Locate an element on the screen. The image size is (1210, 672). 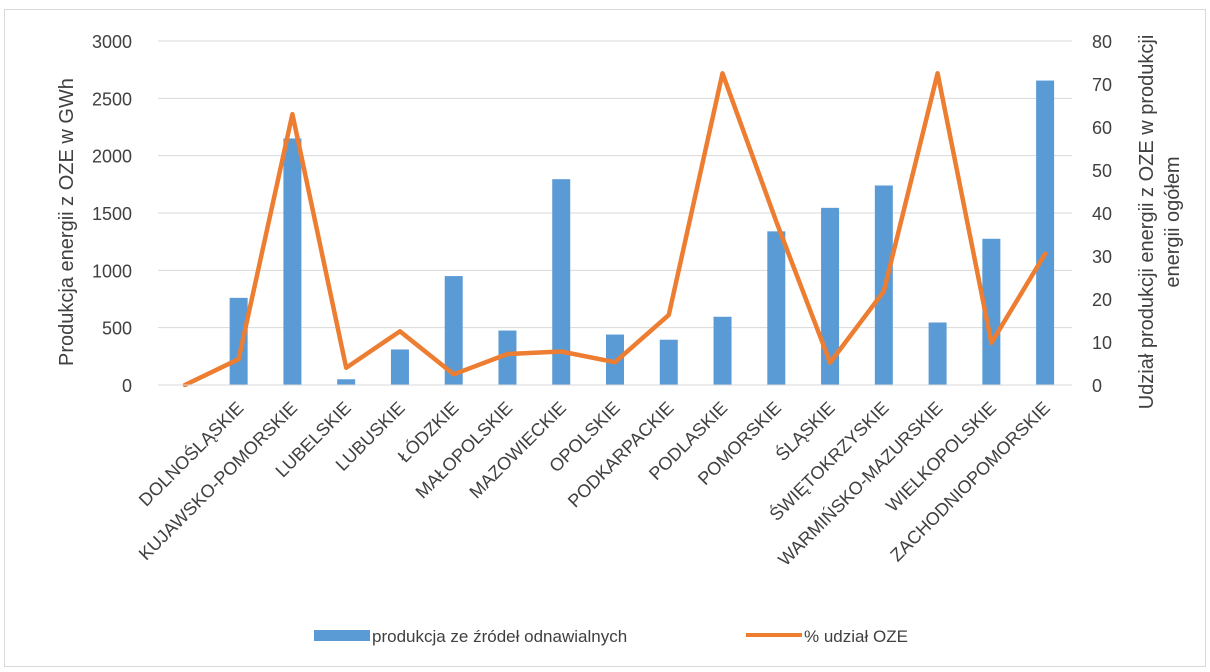
y2-tick-label: 80 is located at coordinates (1102, 42).